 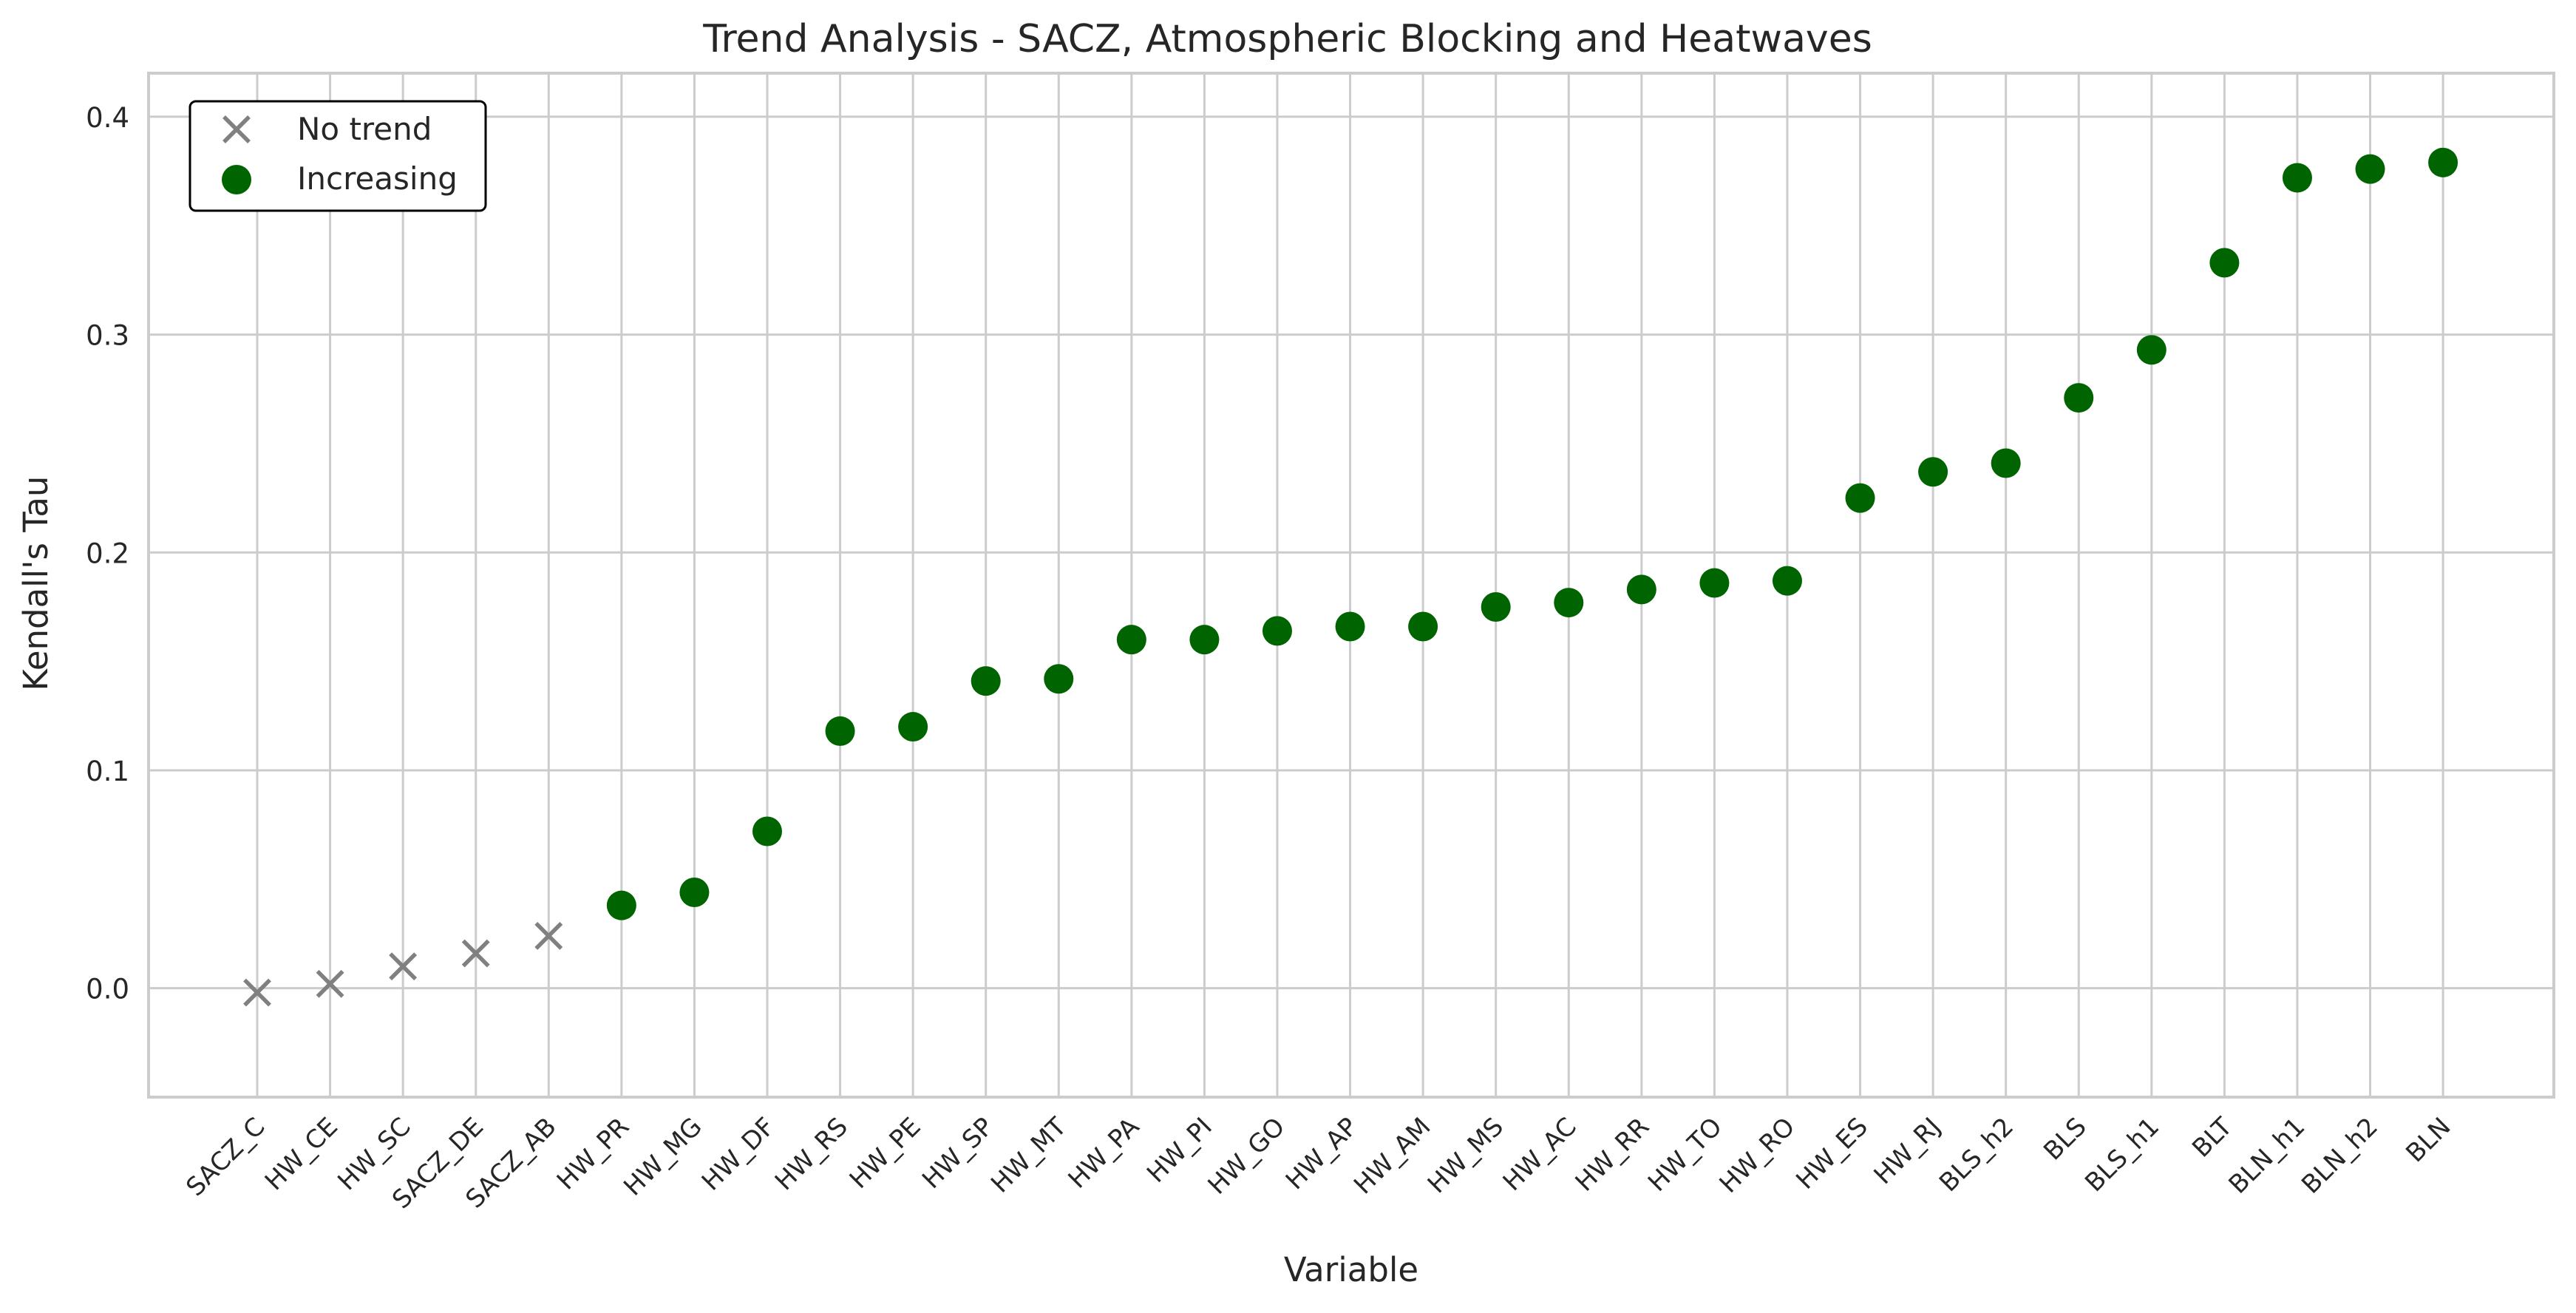 I want to click on legend-x-marker, so click(x=236, y=129).